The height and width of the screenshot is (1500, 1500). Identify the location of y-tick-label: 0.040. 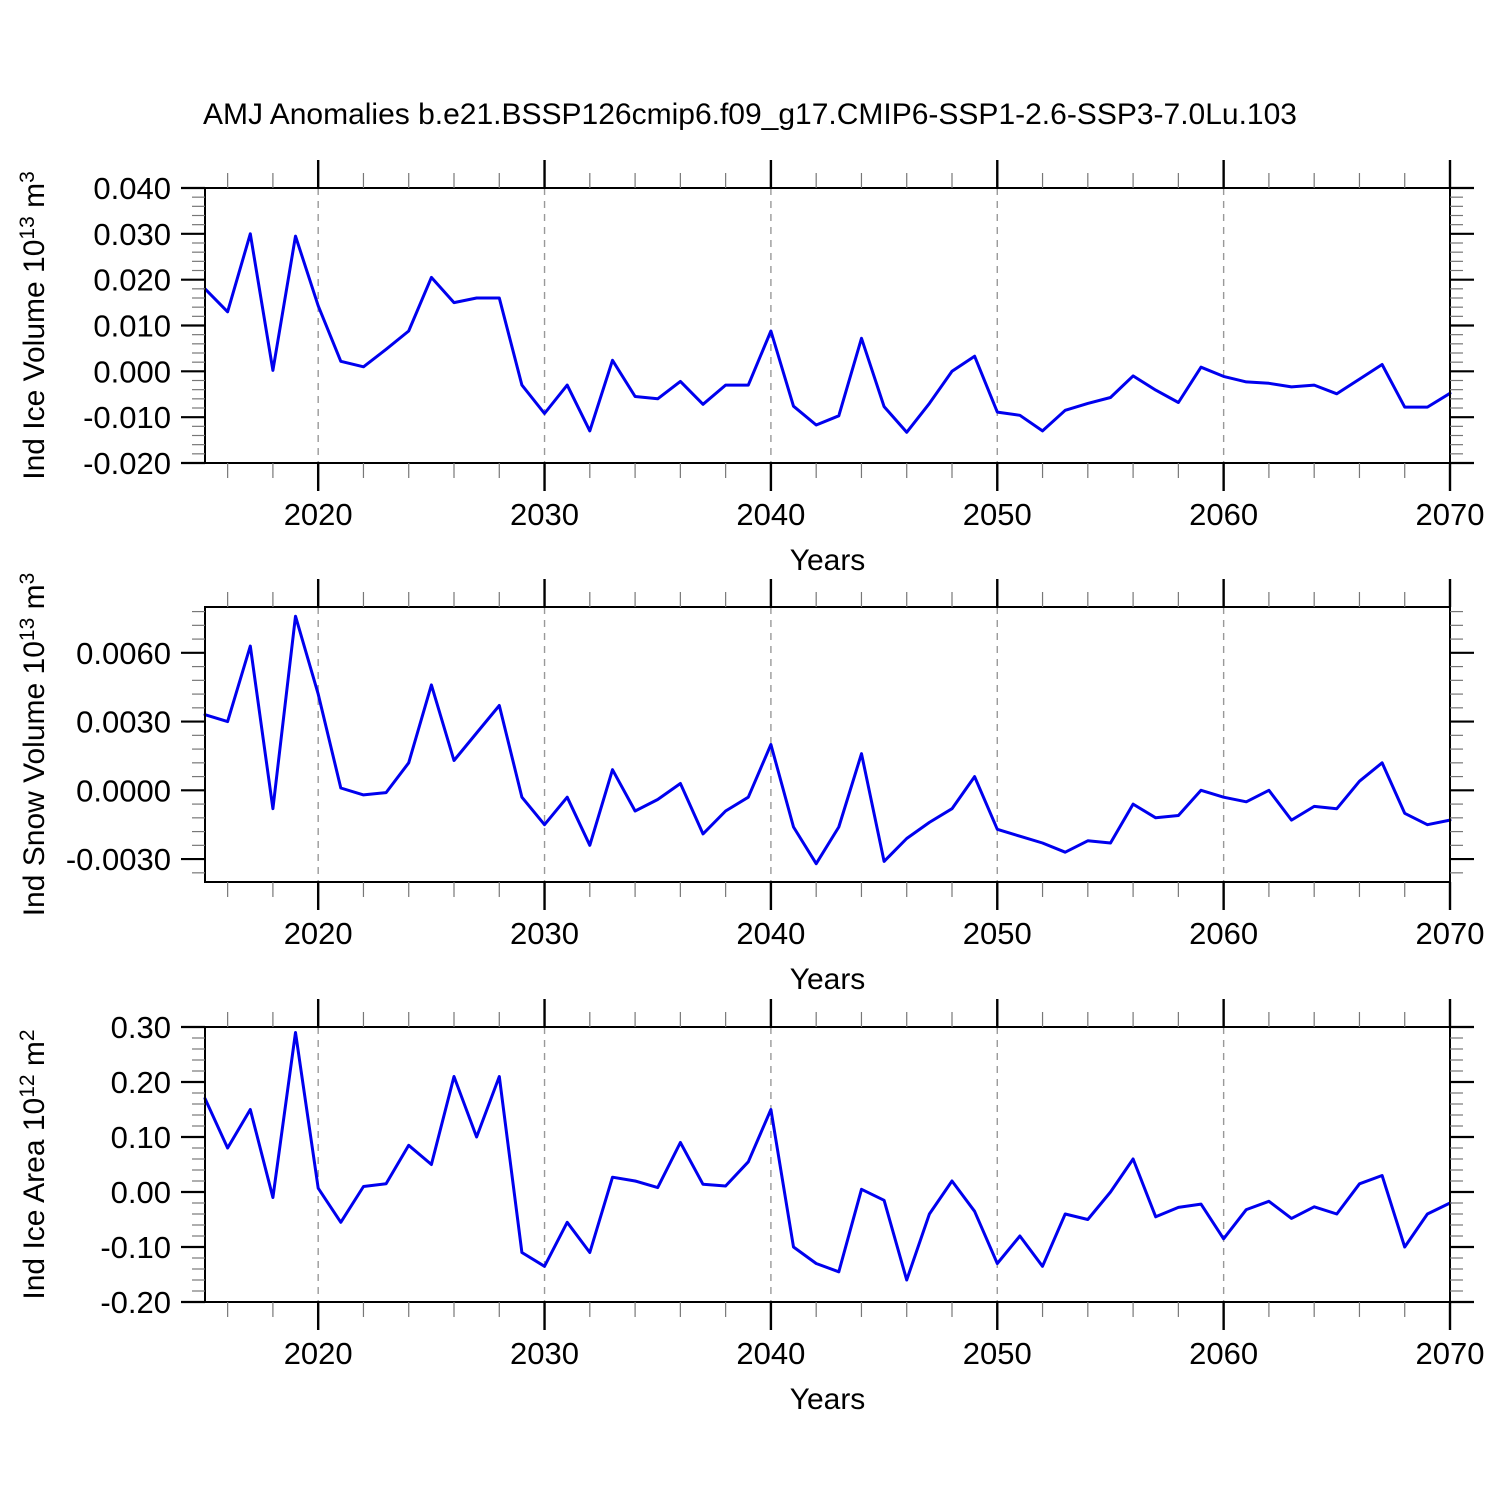
(132, 188).